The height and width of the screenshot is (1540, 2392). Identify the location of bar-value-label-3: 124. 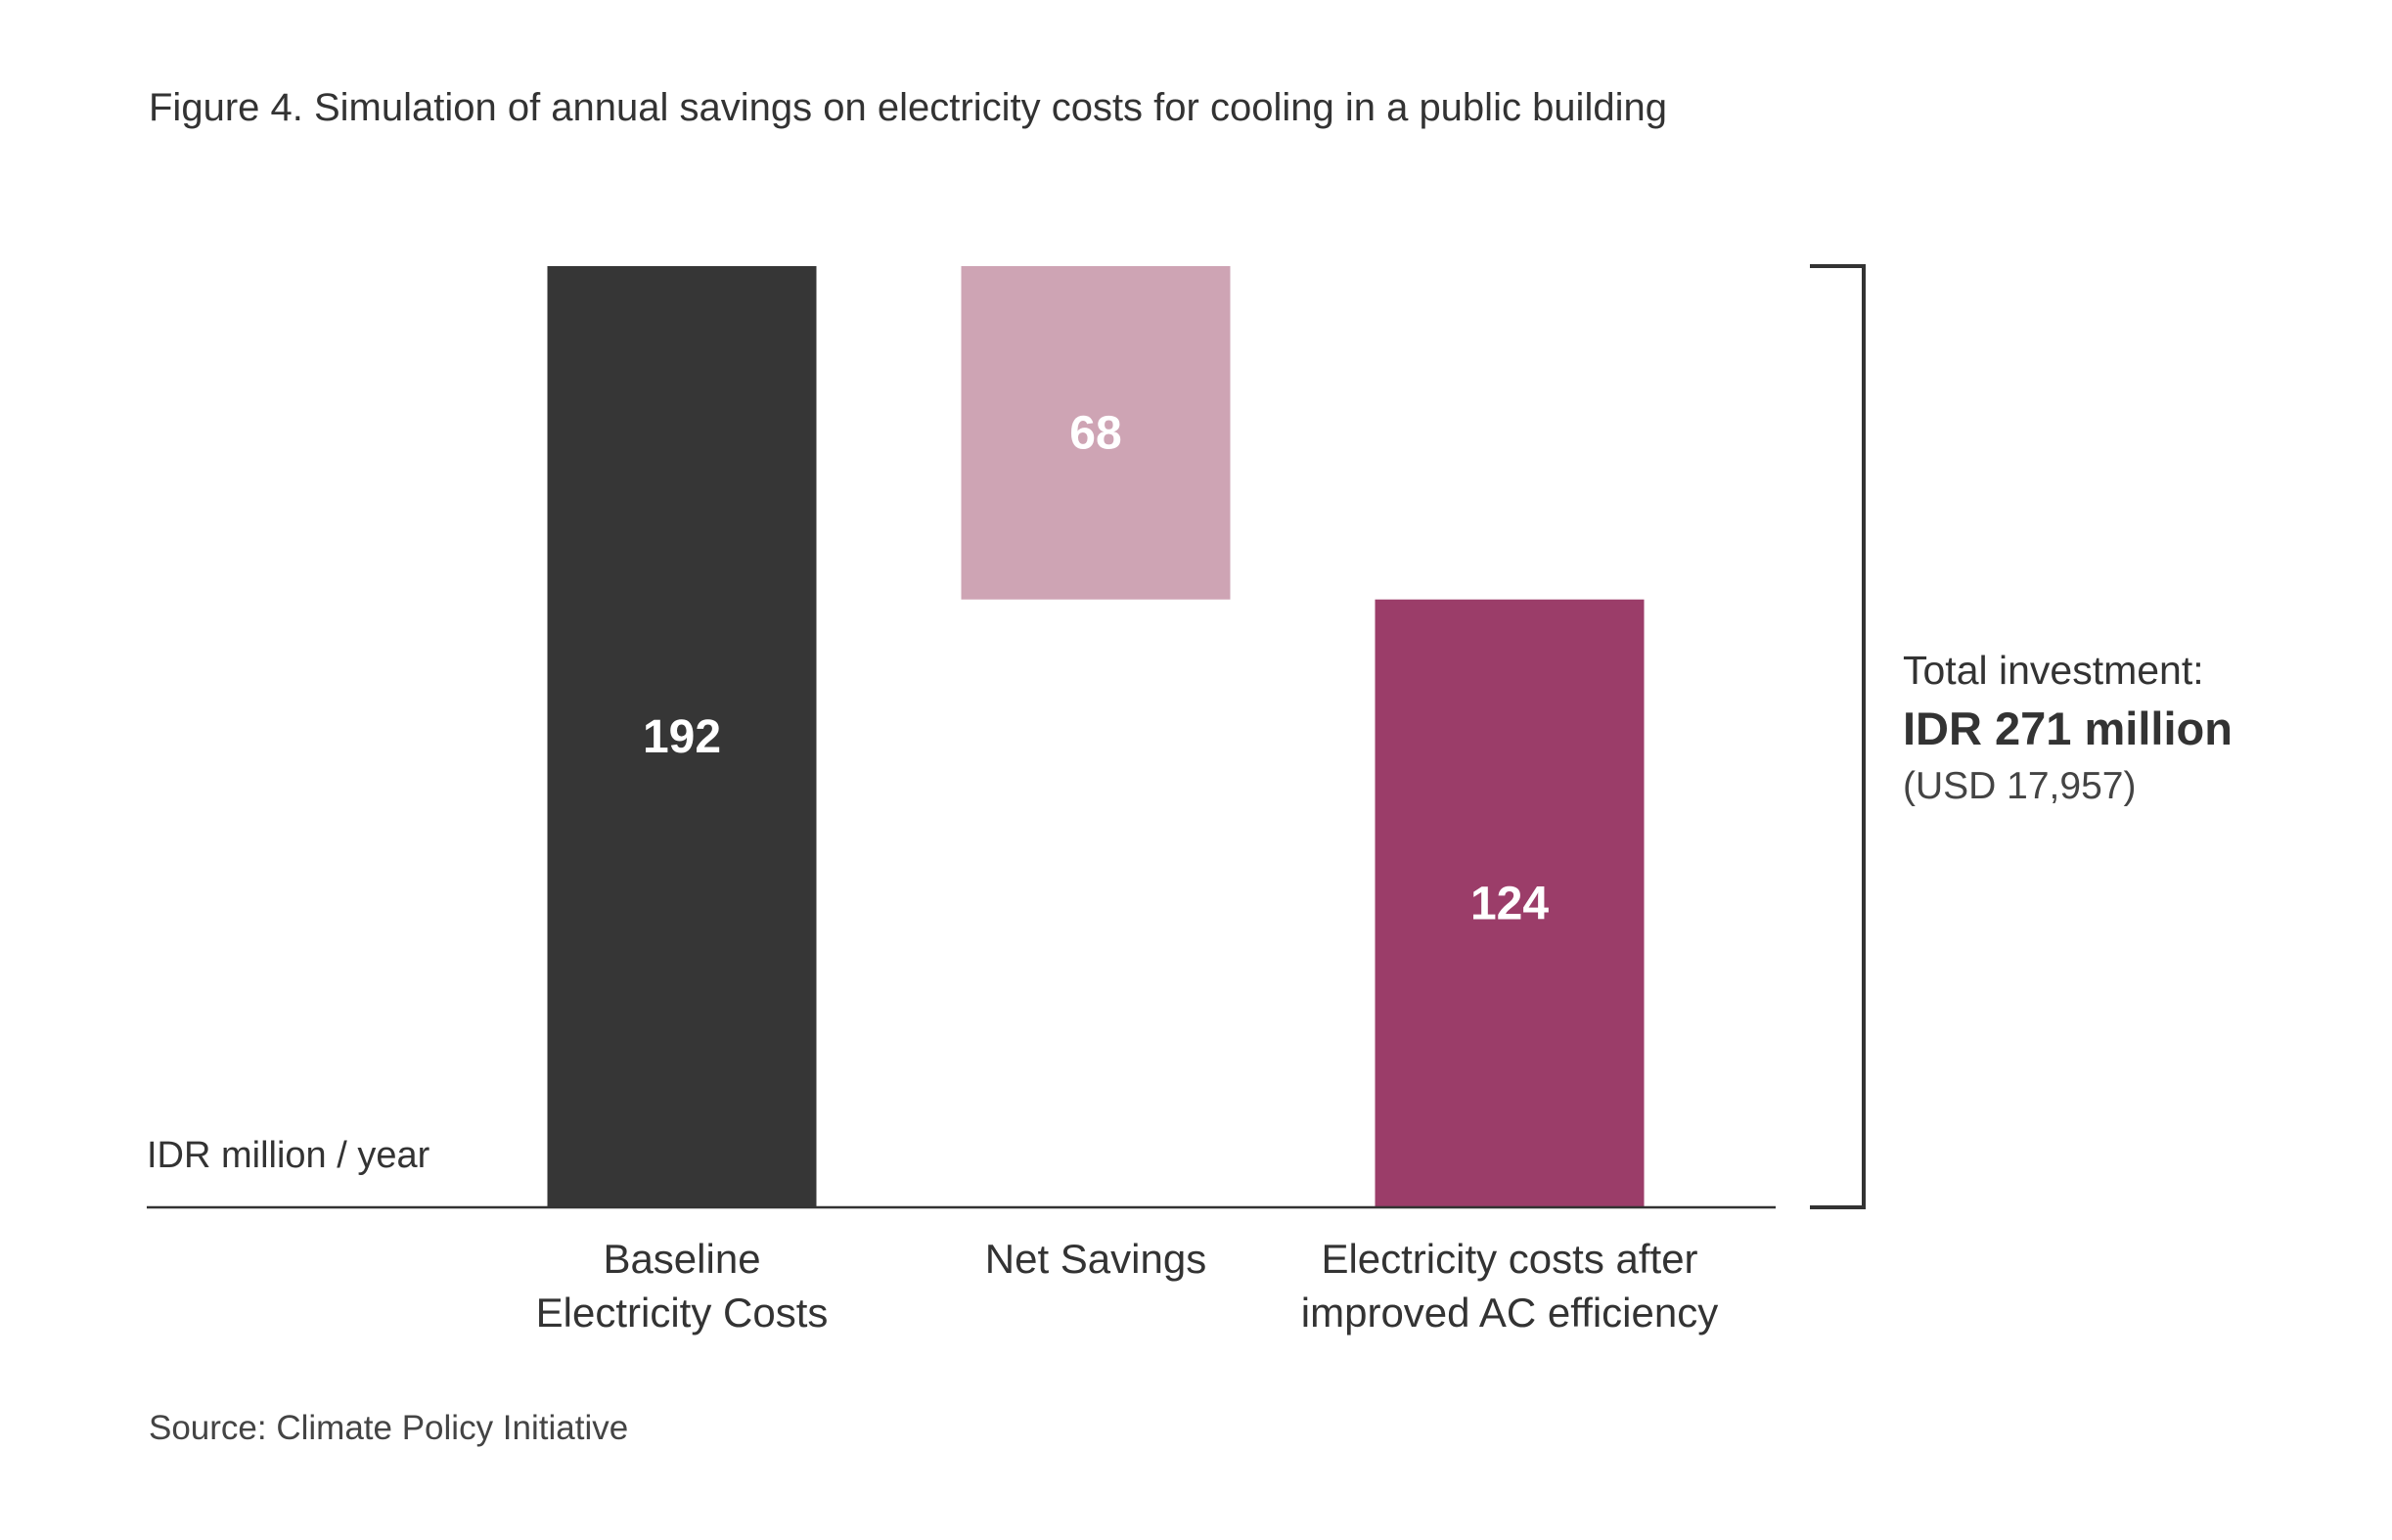
(1509, 903).